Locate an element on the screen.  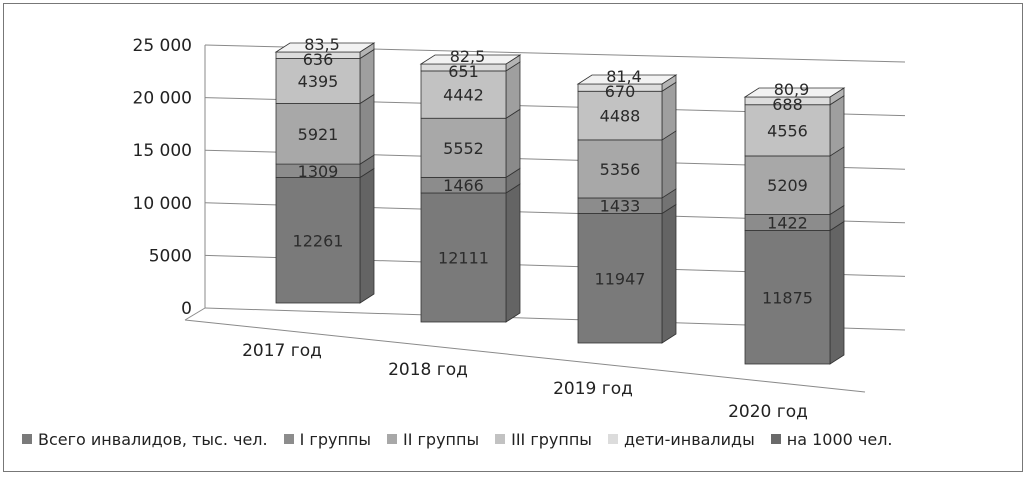
data-label: 651 is located at coordinates (463, 71).